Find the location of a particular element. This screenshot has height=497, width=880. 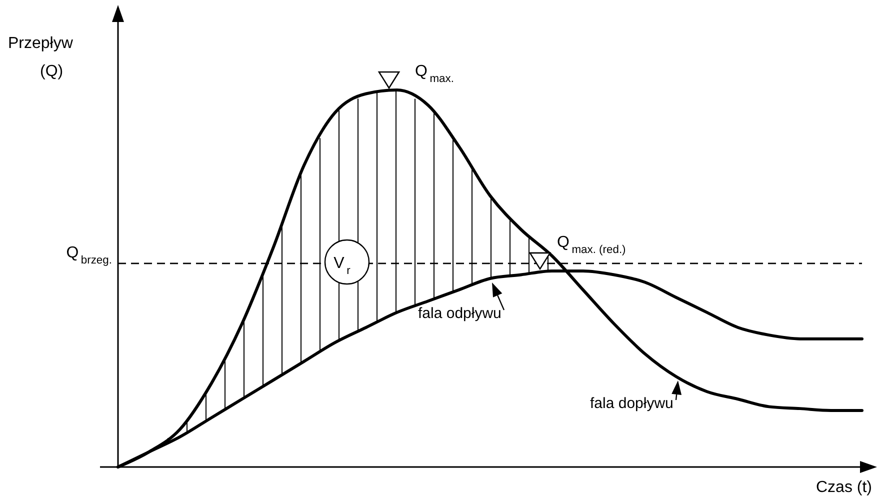

annotation: V$_{r}$ is located at coordinates (342, 266).